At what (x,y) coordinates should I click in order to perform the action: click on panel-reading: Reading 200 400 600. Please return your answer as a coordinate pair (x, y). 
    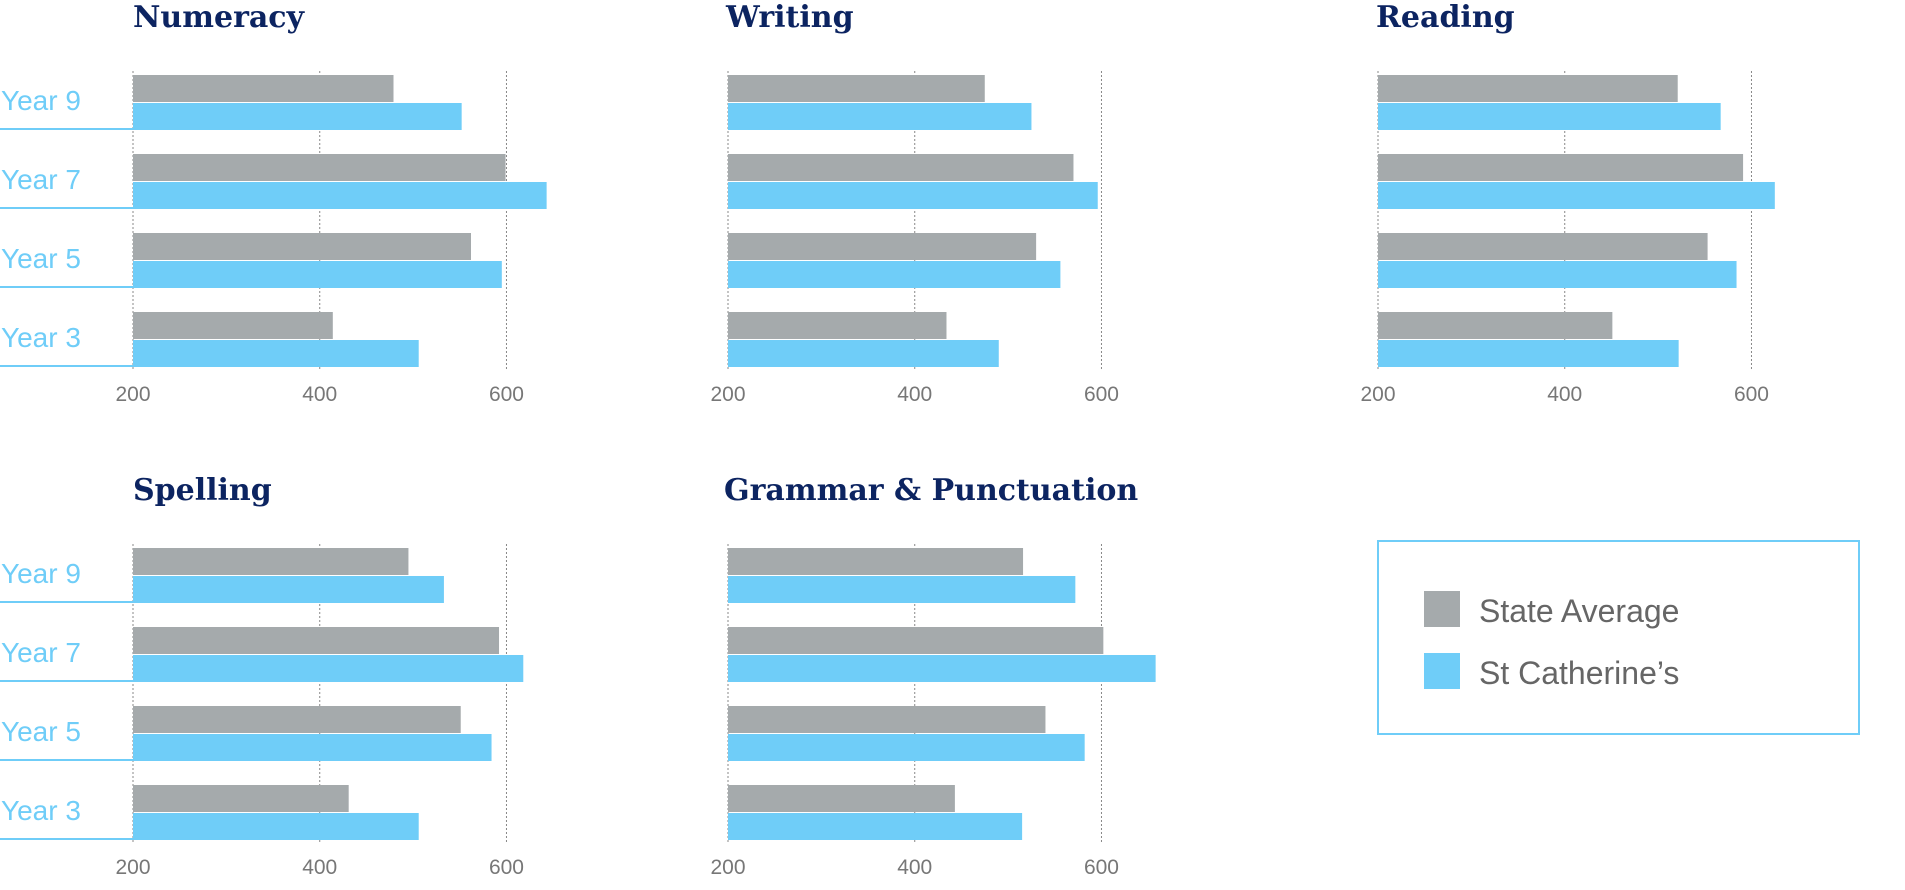
    Looking at the image, I should click on (1567, 203).